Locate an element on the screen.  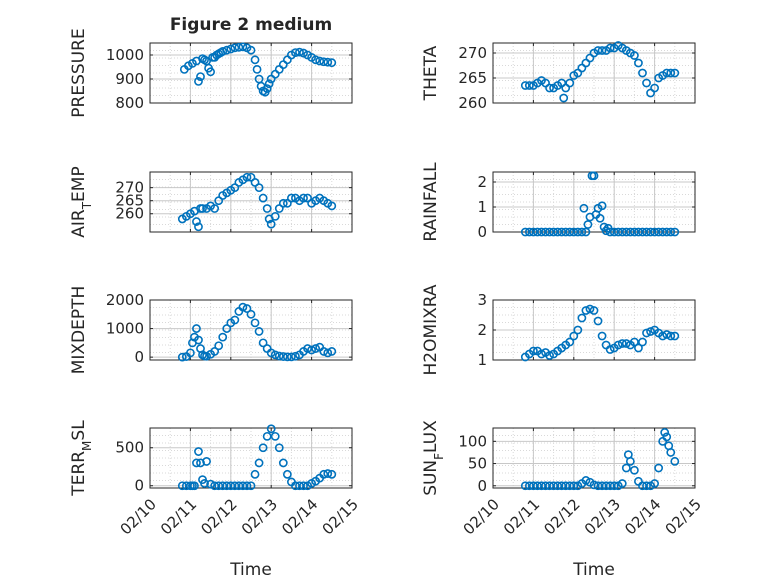
subplot-theta: 260 265 270 THETA is located at coordinates (558, 76).